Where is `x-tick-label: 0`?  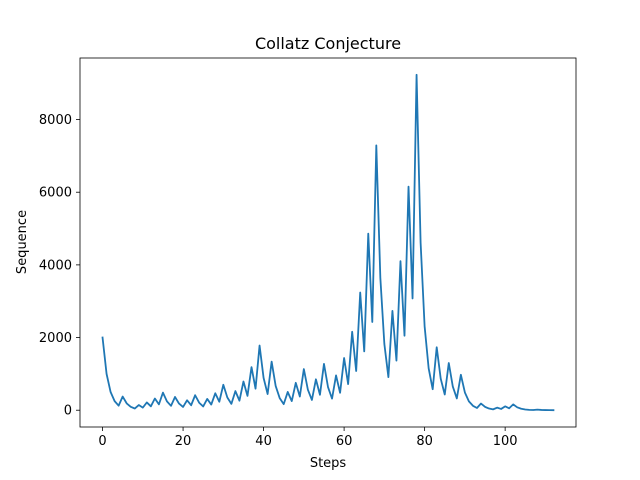 x-tick-label: 0 is located at coordinates (102, 441).